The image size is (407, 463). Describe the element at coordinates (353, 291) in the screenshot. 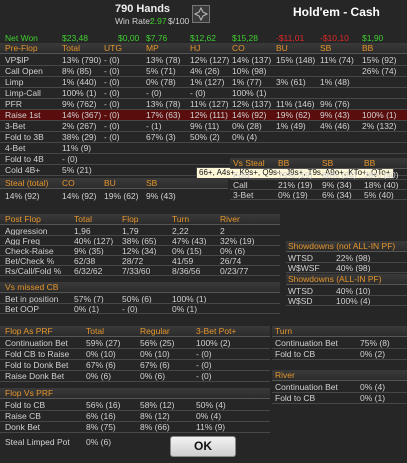

I see `showdowns-allin-cell: 40% (10)` at that location.